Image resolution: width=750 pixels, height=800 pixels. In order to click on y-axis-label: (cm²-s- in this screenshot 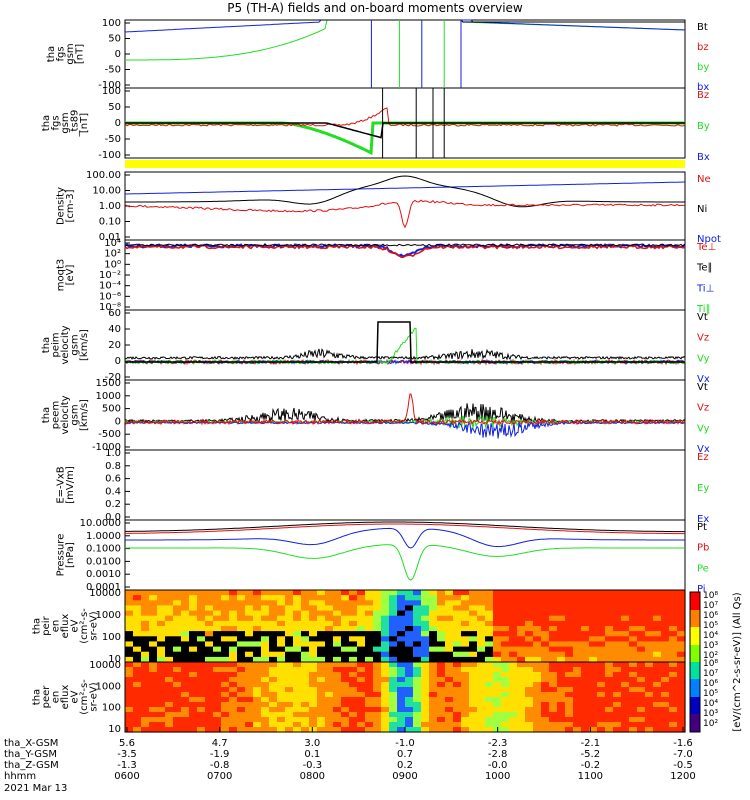, I will do `click(84, 697)`.